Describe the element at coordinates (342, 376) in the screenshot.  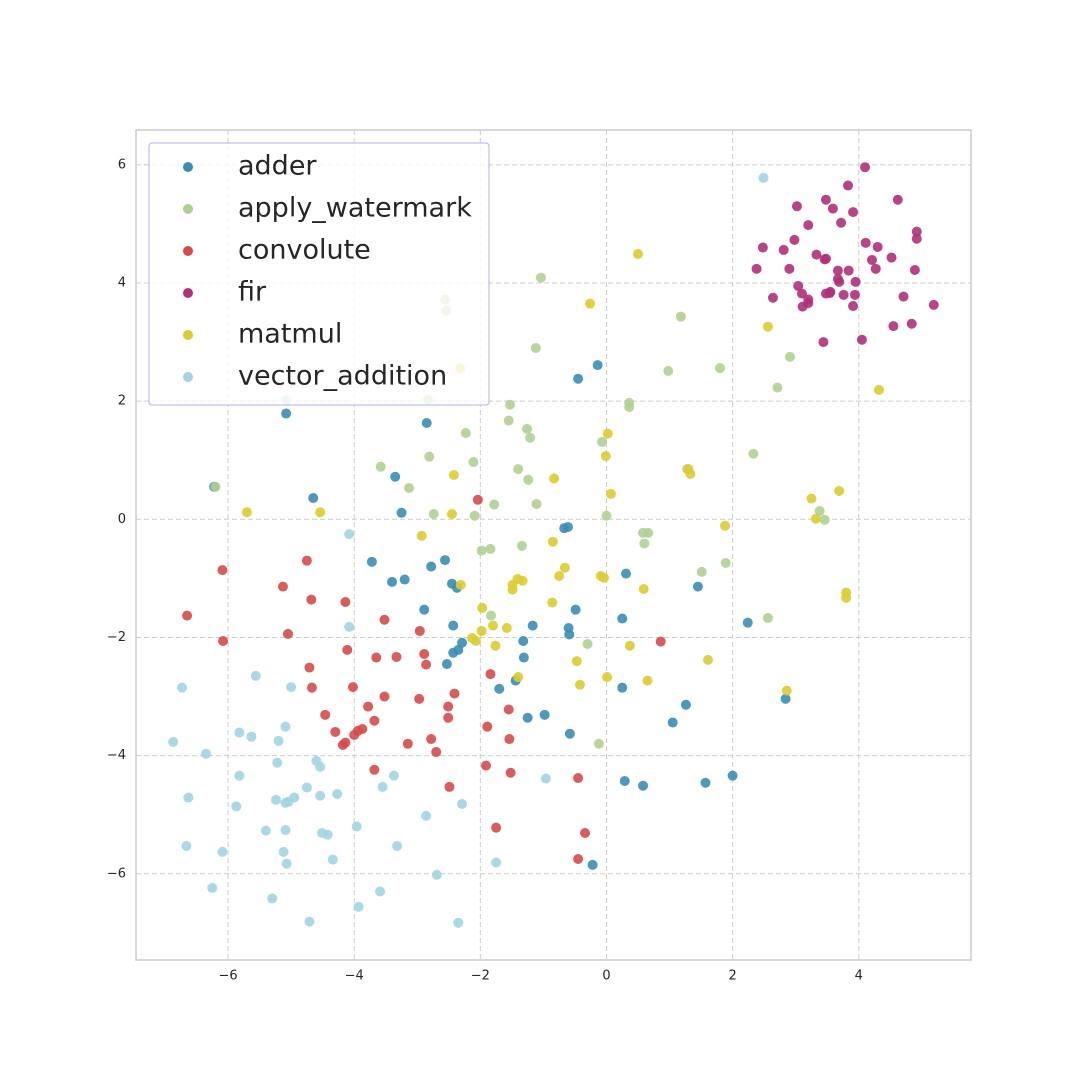
I see `legend-label: vector_addition` at that location.